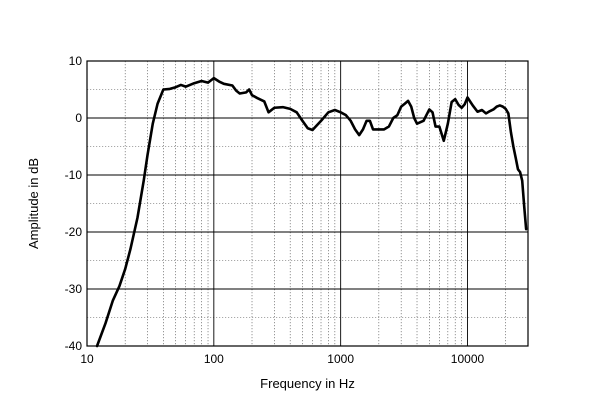 The height and width of the screenshot is (409, 600). What do you see at coordinates (74, 232) in the screenshot?
I see `y-tick-label: -20` at bounding box center [74, 232].